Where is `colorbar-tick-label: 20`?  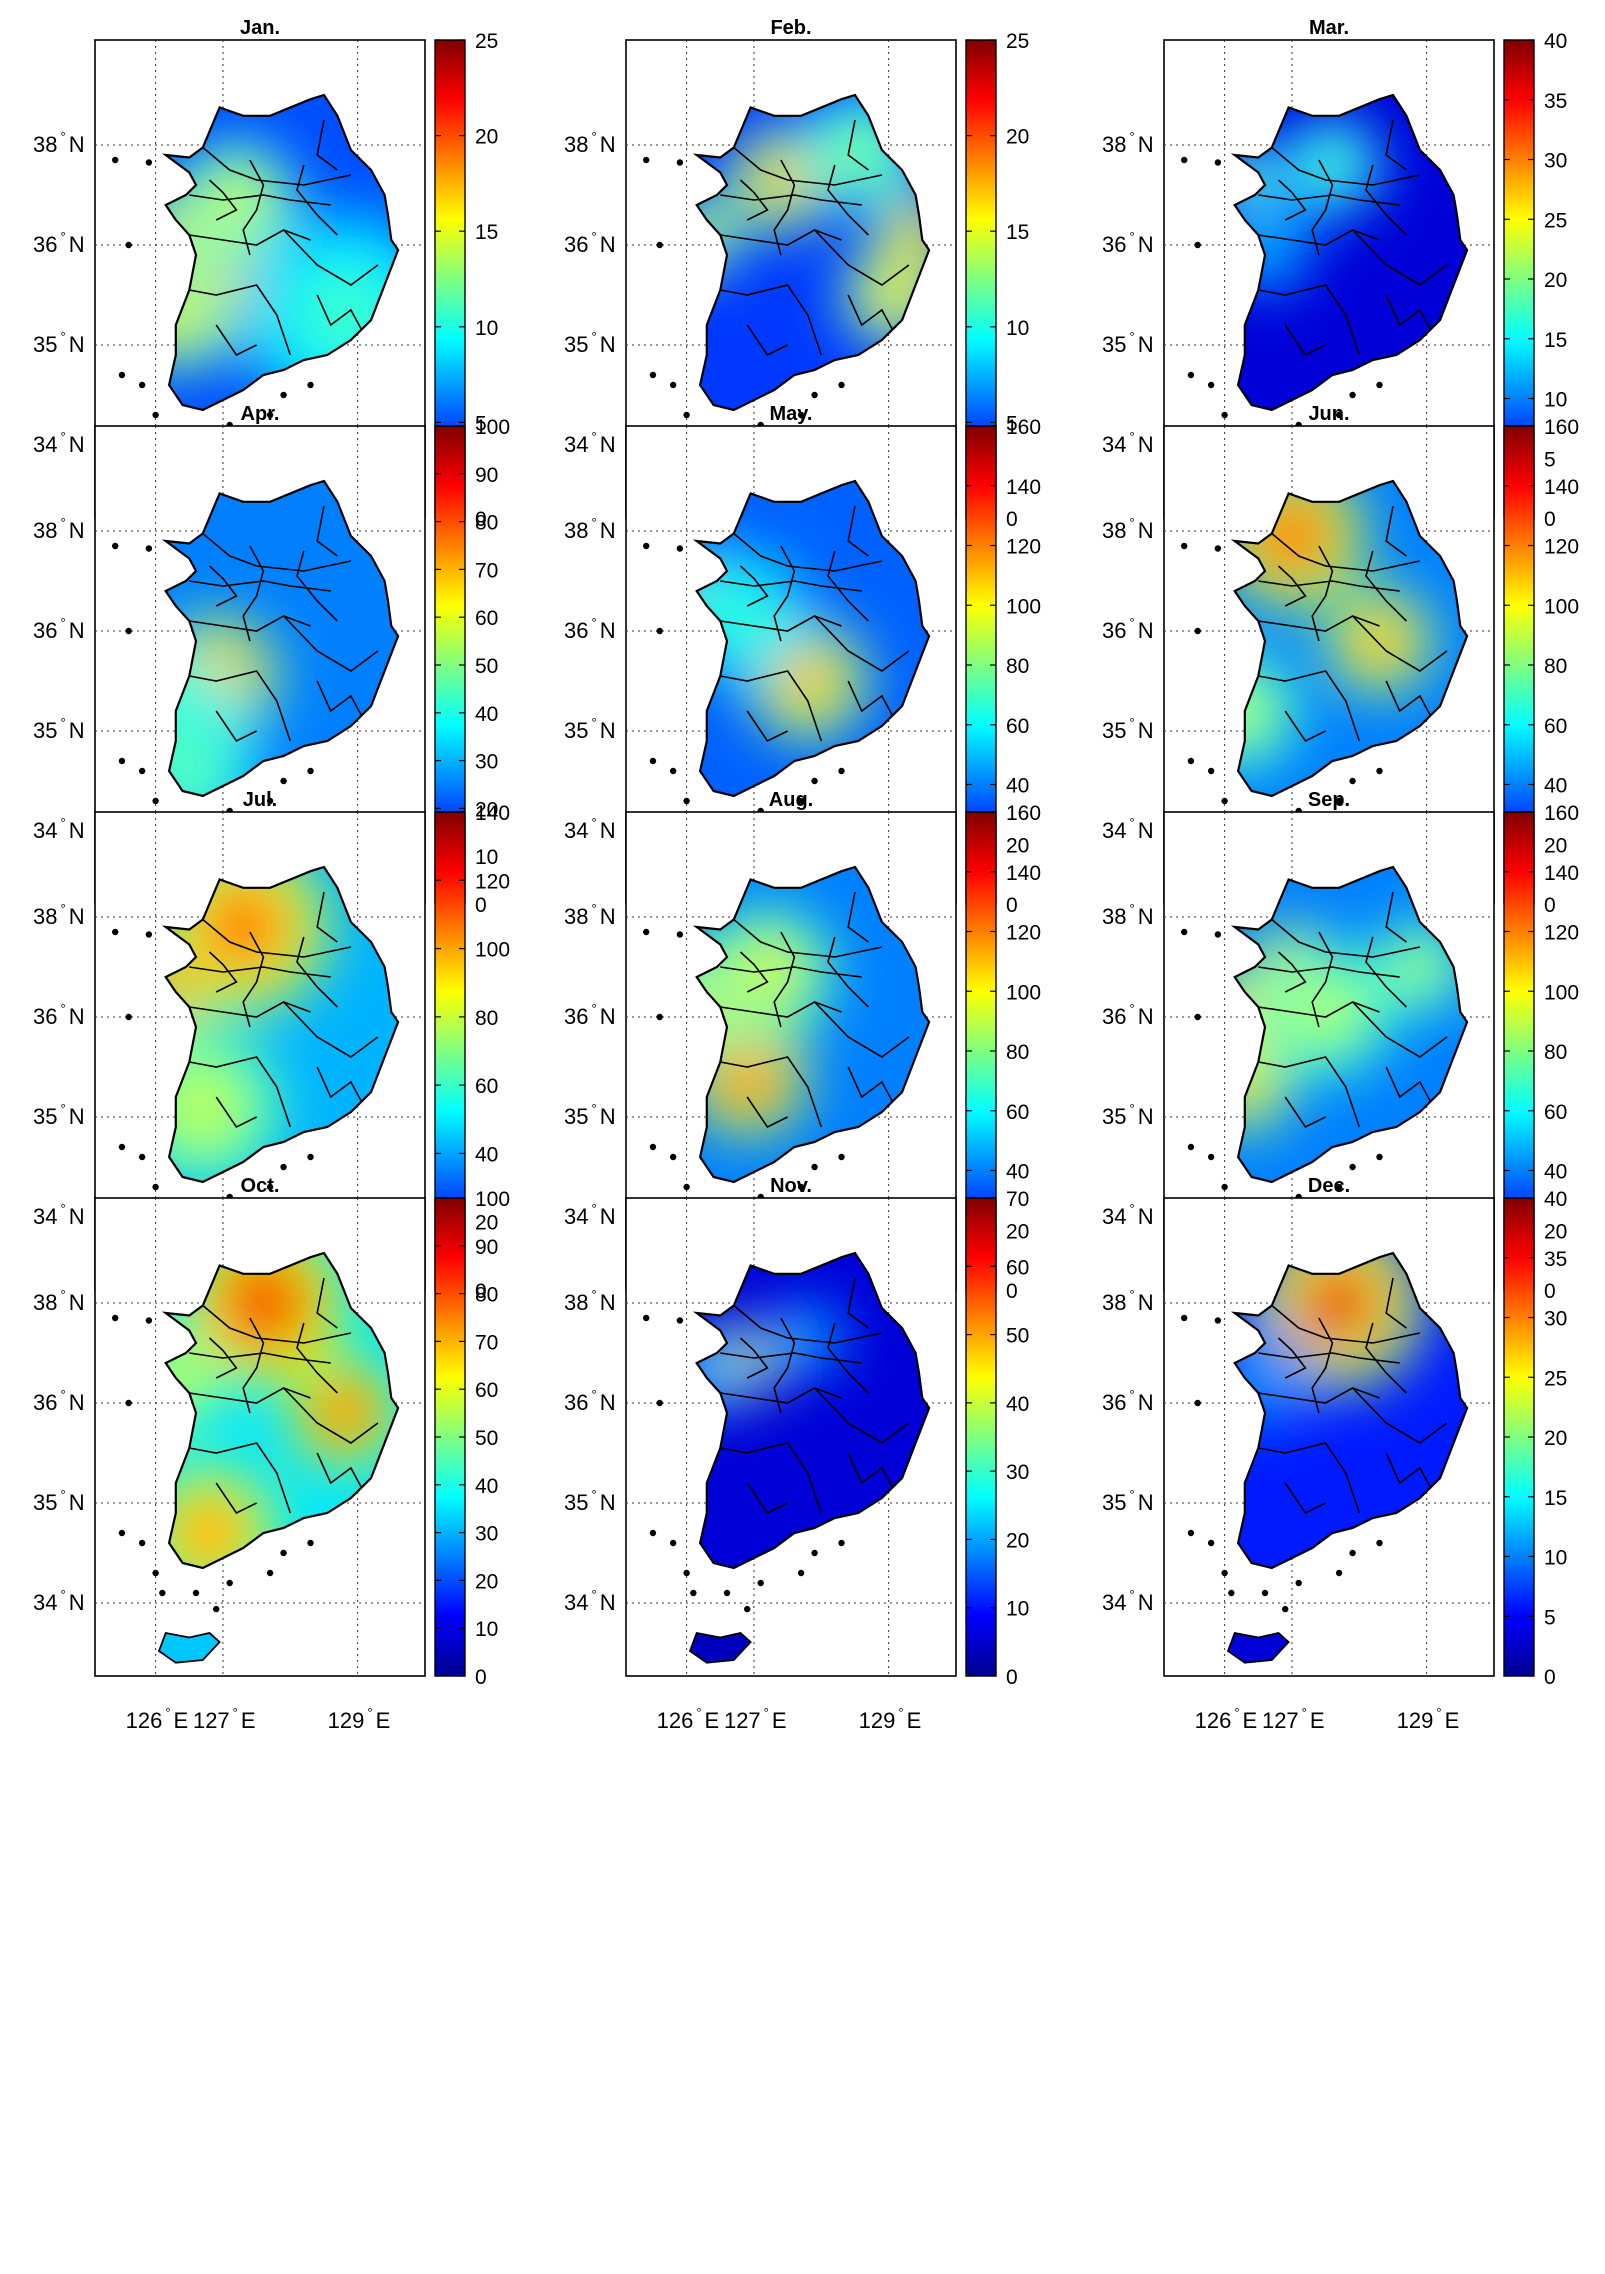
colorbar-tick-label: 20 is located at coordinates (1555, 1231).